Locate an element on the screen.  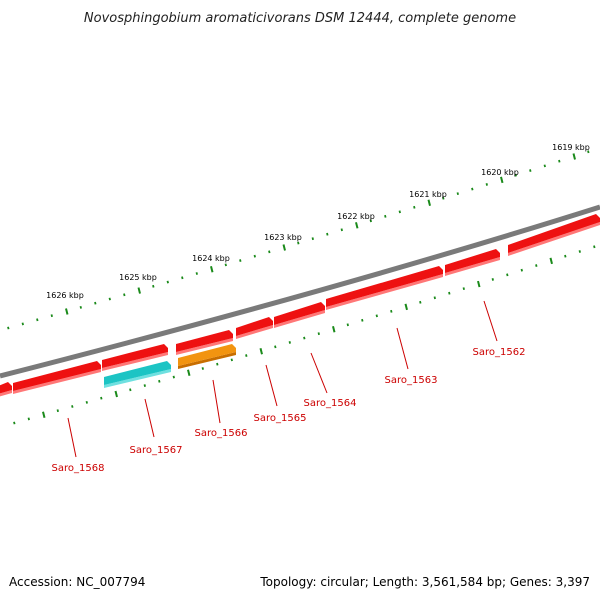
gene-arrow-cyan is located at coordinates (137, 373).